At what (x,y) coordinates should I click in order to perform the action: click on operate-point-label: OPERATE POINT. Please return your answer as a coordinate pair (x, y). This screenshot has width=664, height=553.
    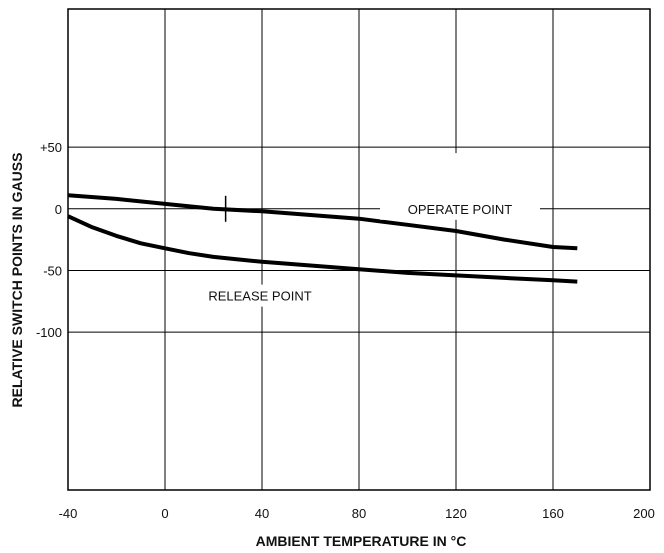
    Looking at the image, I should click on (460, 209).